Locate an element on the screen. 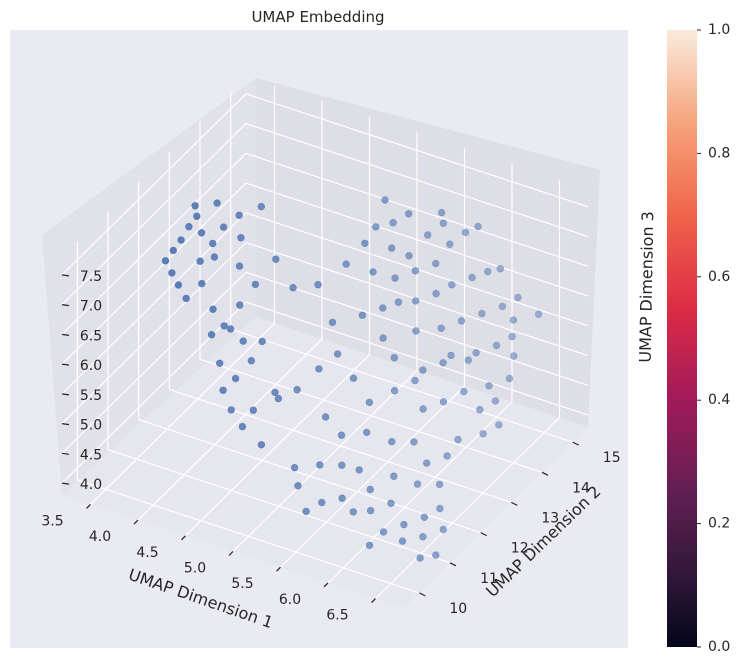 The image size is (743, 665). x-tick-label: 5.0 is located at coordinates (195, 569).